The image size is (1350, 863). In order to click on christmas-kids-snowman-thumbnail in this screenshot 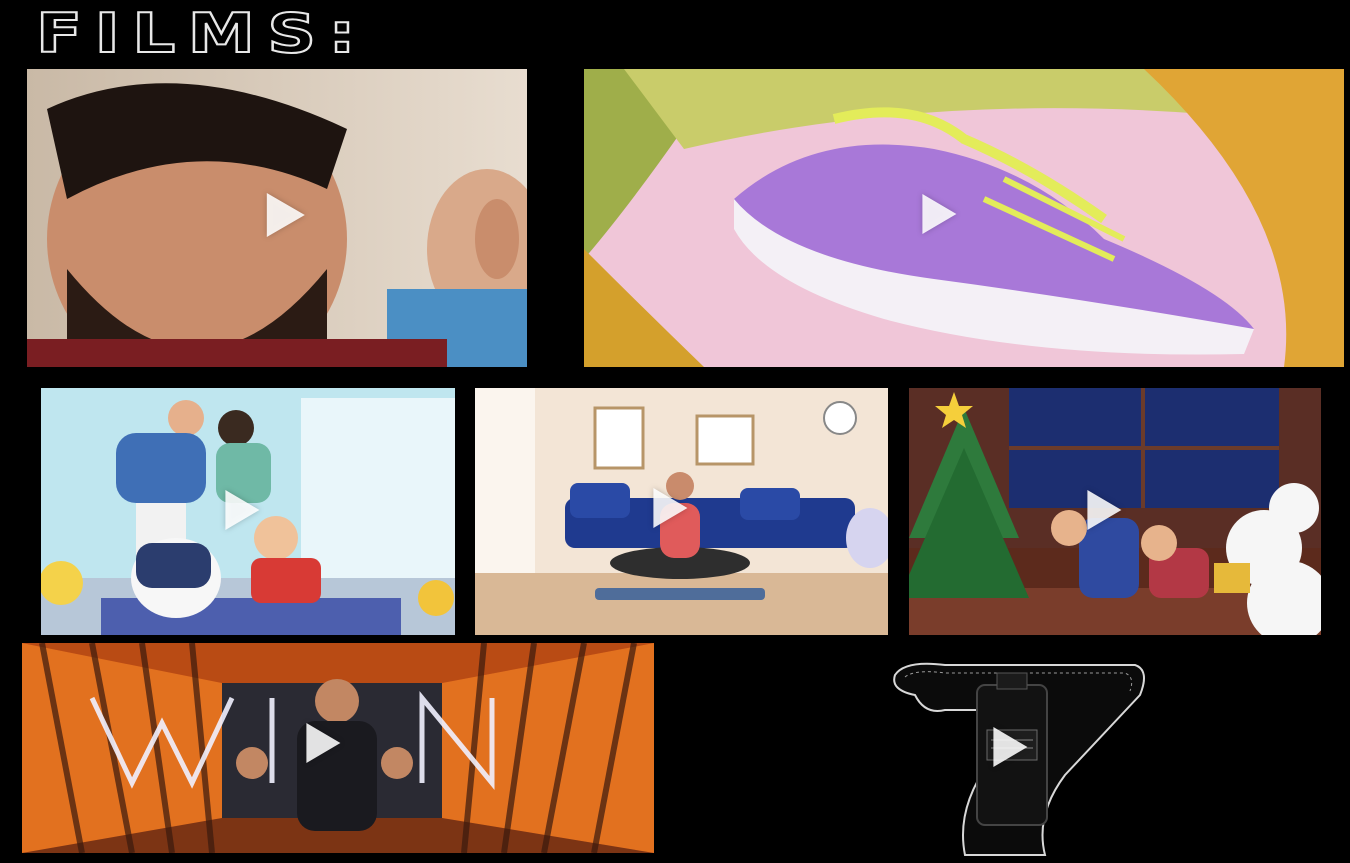, I will do `click(1115, 511)`.